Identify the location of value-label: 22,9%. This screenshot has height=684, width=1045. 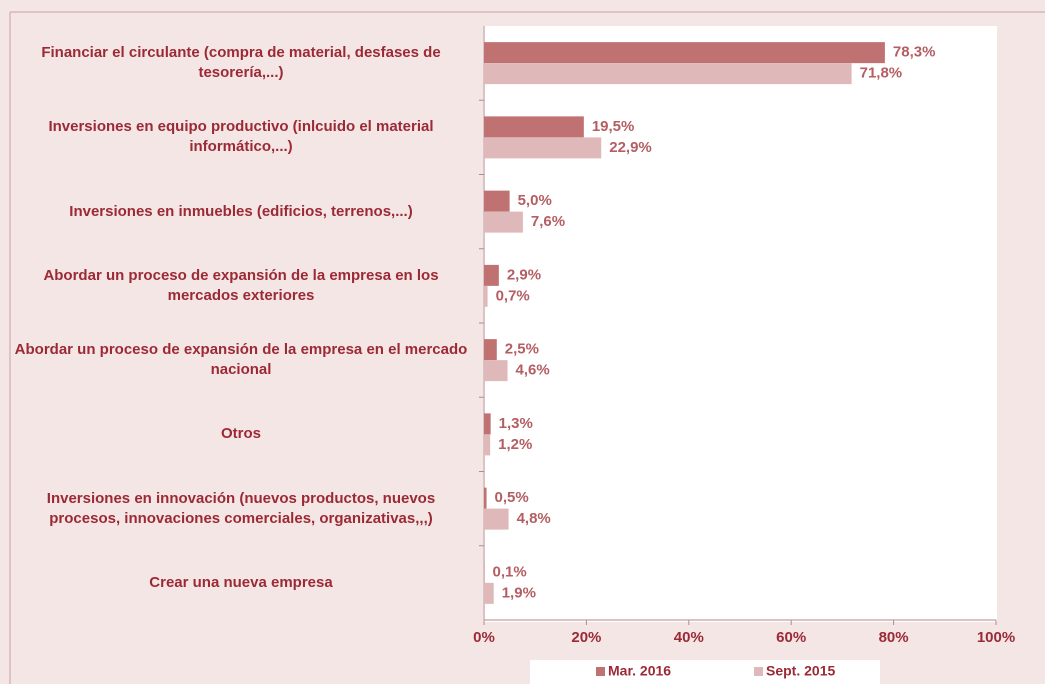
(630, 147).